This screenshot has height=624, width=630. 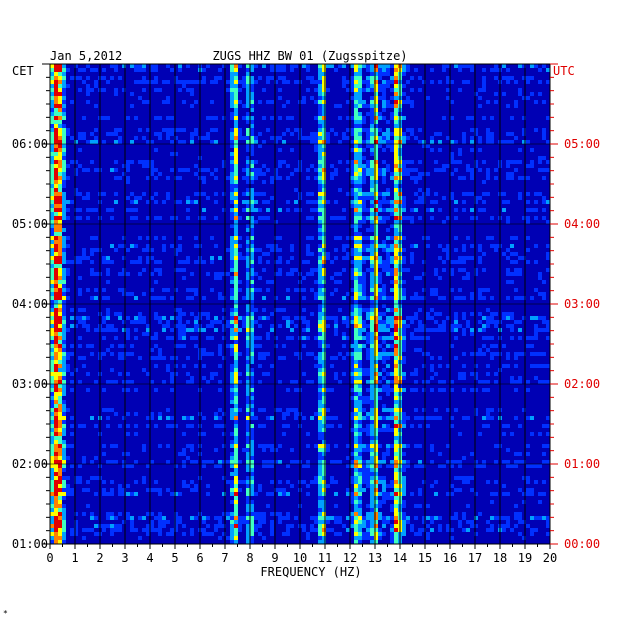 I want to click on utc-time-label: 00:00, so click(x=582, y=544).